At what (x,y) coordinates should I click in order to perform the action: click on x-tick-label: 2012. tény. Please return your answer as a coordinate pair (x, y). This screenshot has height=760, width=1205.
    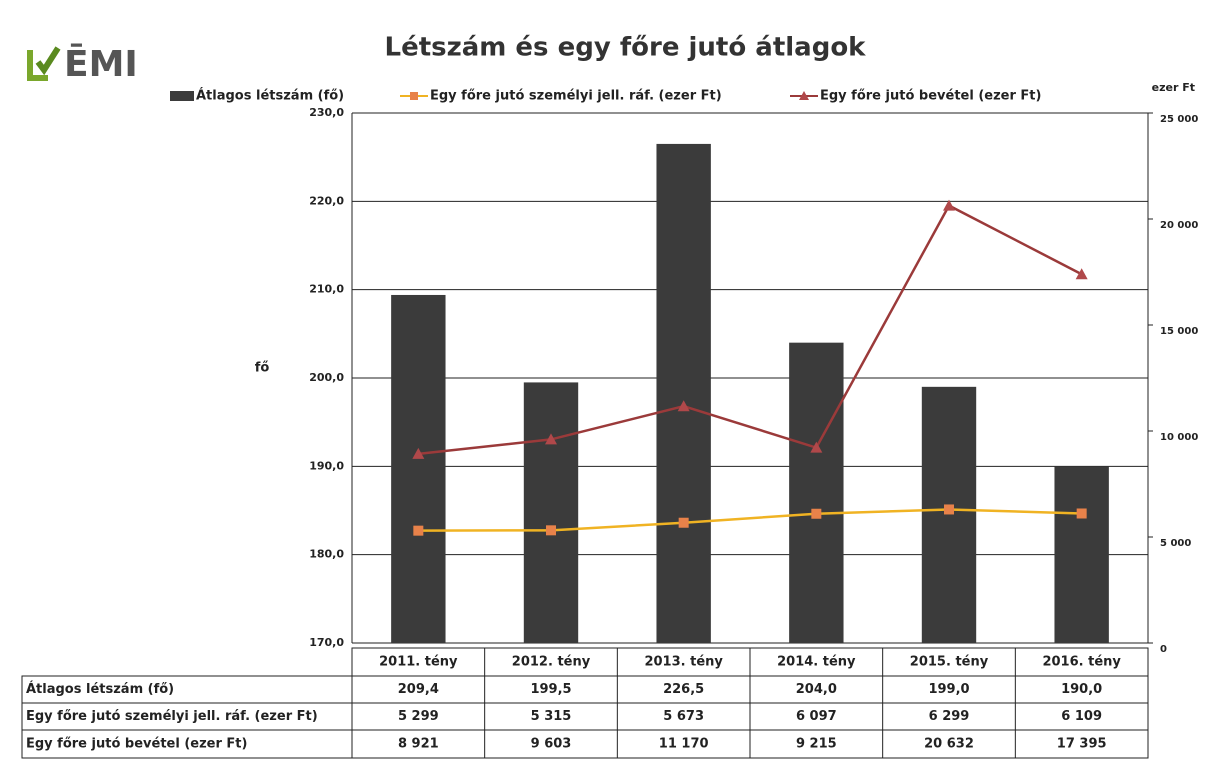
    Looking at the image, I should click on (551, 662).